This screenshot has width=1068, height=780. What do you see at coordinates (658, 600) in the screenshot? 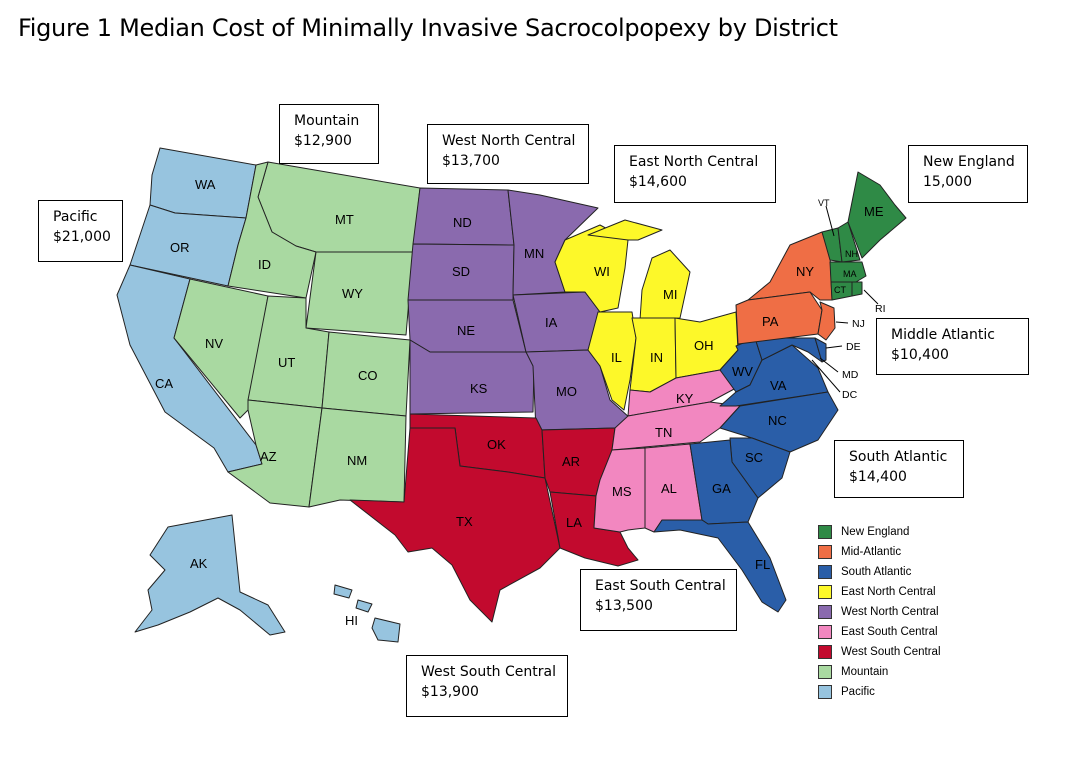
I see `callout-east-south-central: East South Central $13,500` at bounding box center [658, 600].